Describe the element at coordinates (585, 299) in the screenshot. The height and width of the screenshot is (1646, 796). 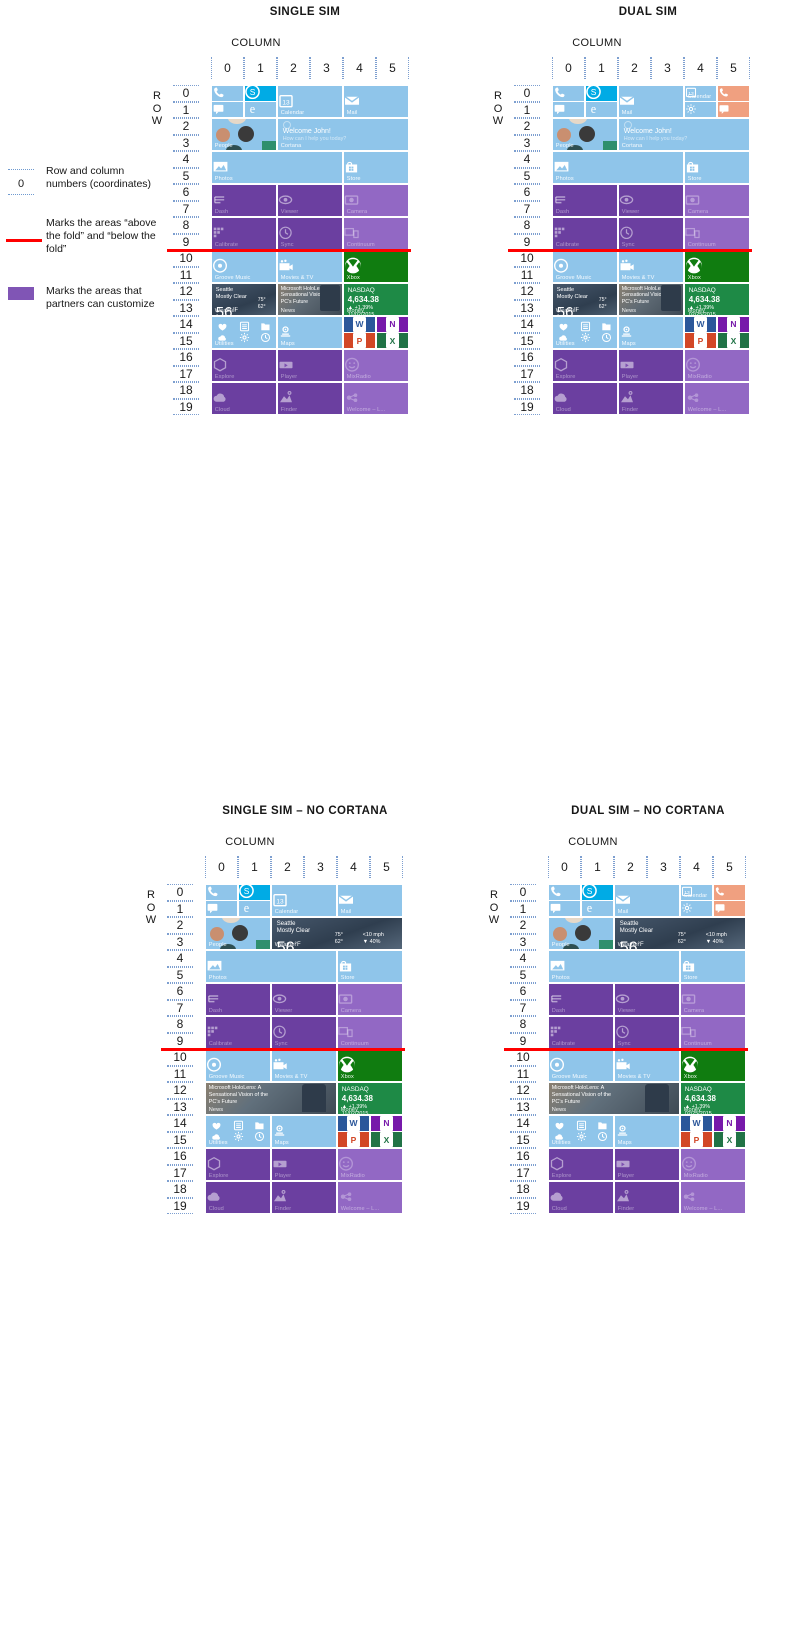
I see `tile-weather: Weather Seattle Mostly Clear 56°F 75° 62°` at that location.